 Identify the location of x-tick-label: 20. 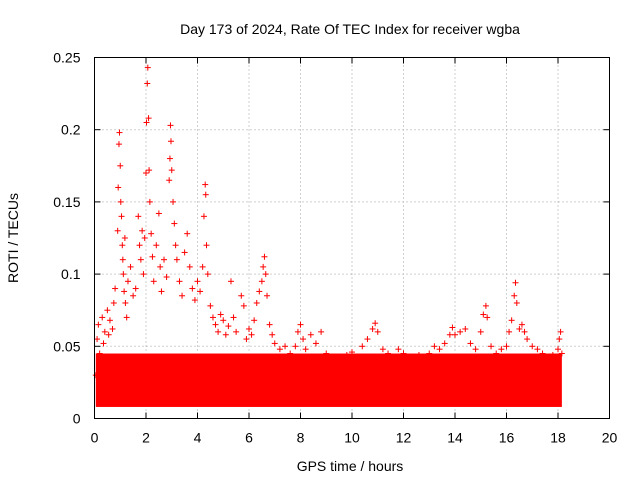
(610, 438).